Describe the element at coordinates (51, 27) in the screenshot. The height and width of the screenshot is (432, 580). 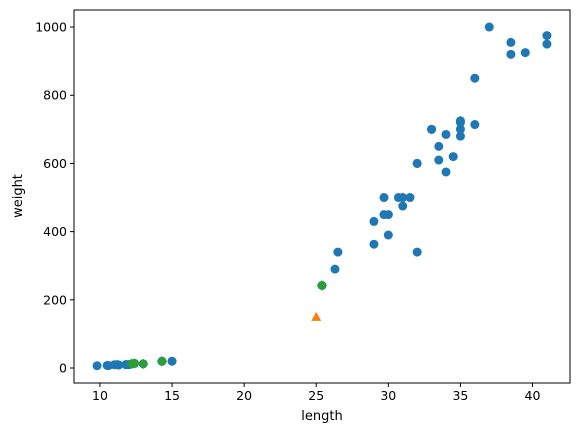
I see `y-tick-label: 1000` at that location.